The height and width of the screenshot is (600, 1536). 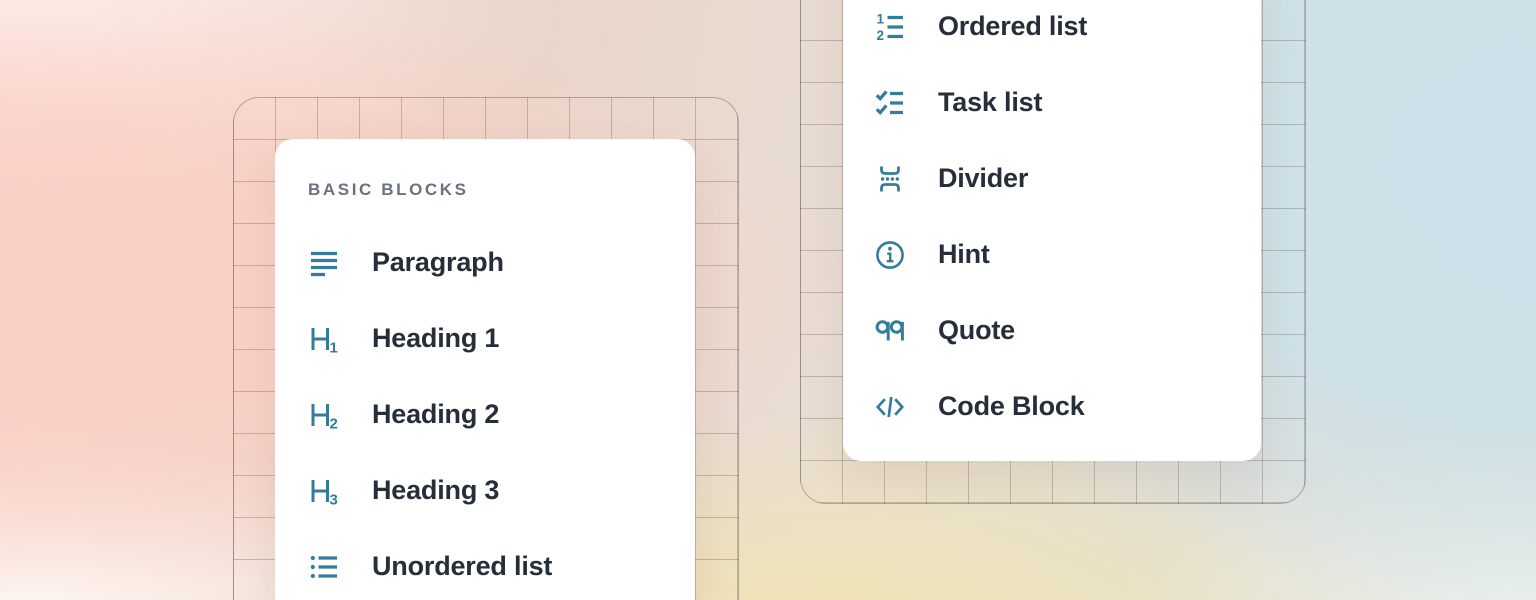 I want to click on menu-item-heading-2: 2 Heading 2, so click(x=485, y=415).